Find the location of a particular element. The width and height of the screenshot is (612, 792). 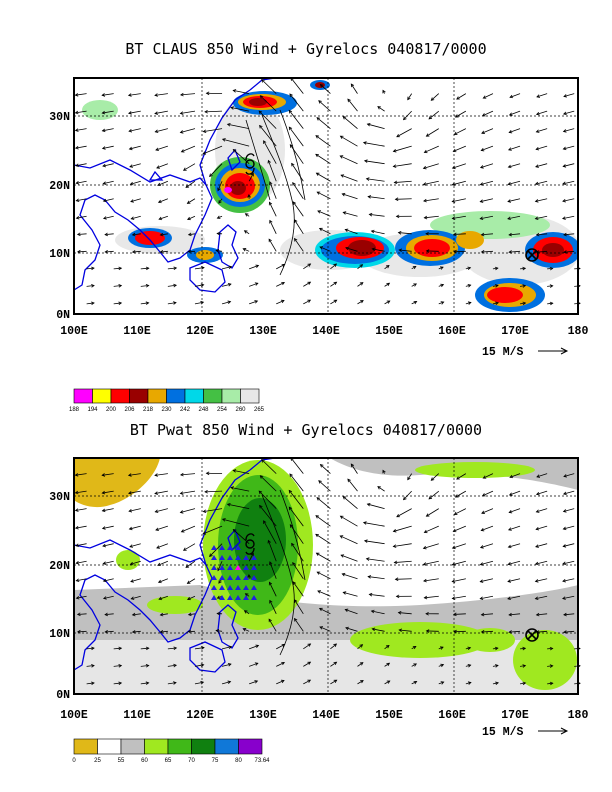

p2-colorbar-label-6: 75 is located at coordinates (215, 761).